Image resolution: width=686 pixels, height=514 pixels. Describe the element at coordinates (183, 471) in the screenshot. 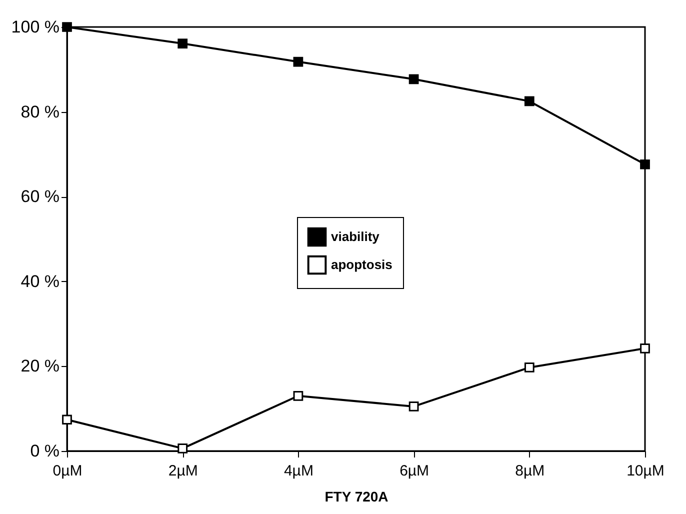

I see `x-tick-label: 2µM` at that location.